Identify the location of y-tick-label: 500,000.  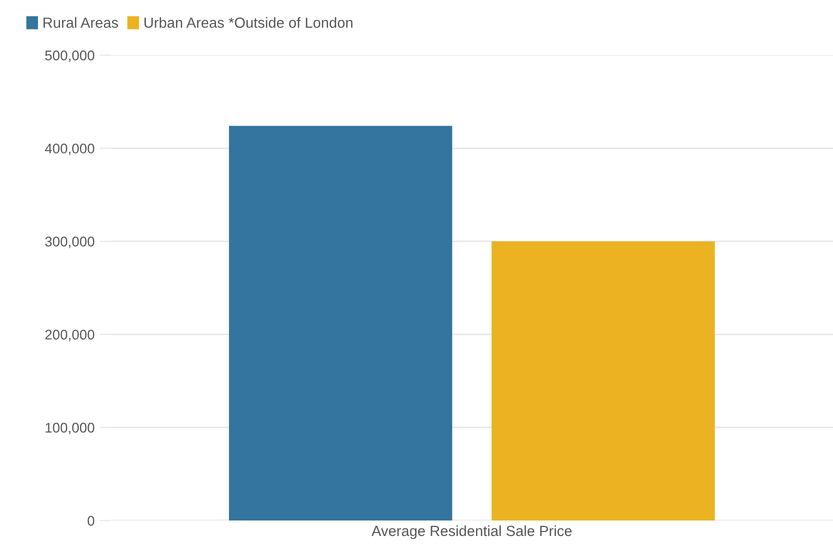
(69, 56).